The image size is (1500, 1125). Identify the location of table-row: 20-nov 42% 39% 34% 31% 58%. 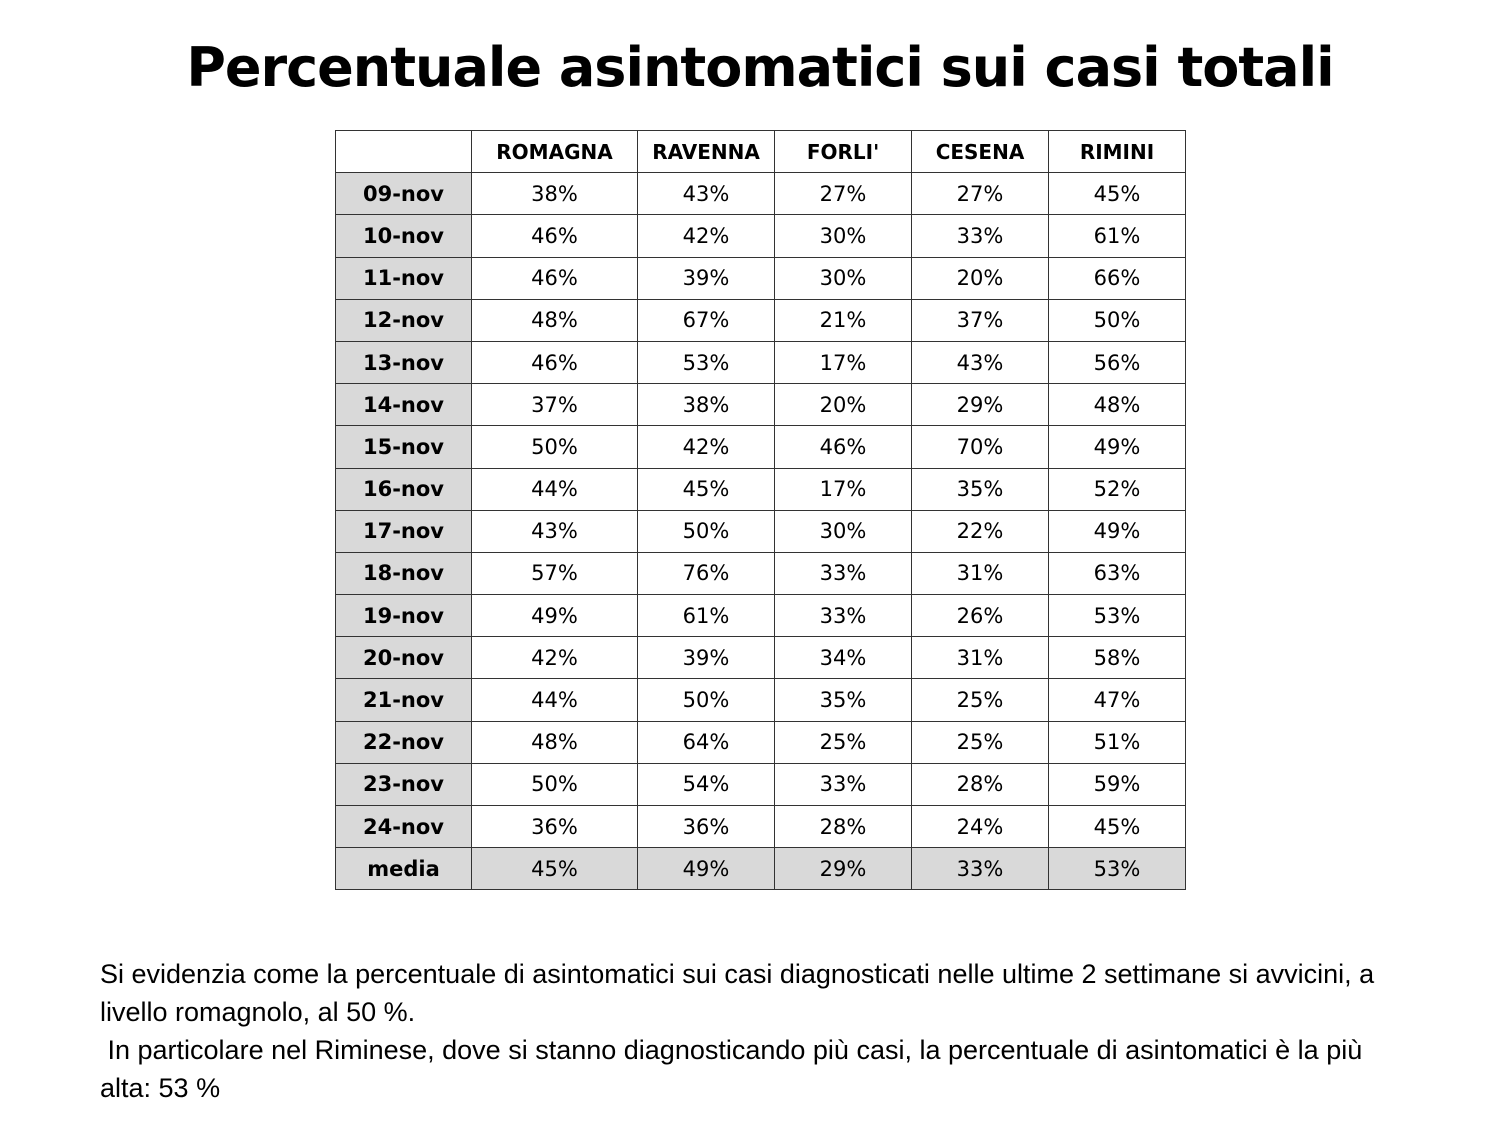
(760, 658).